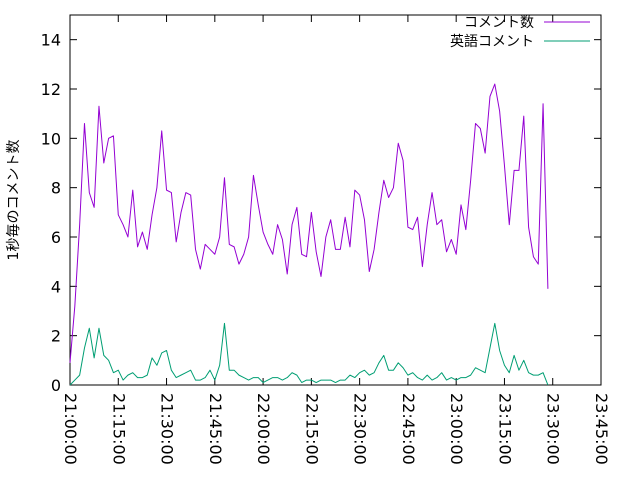 This screenshot has width=640, height=480. What do you see at coordinates (456, 429) in the screenshot?
I see `x-tick-label: 23:00:00` at bounding box center [456, 429].